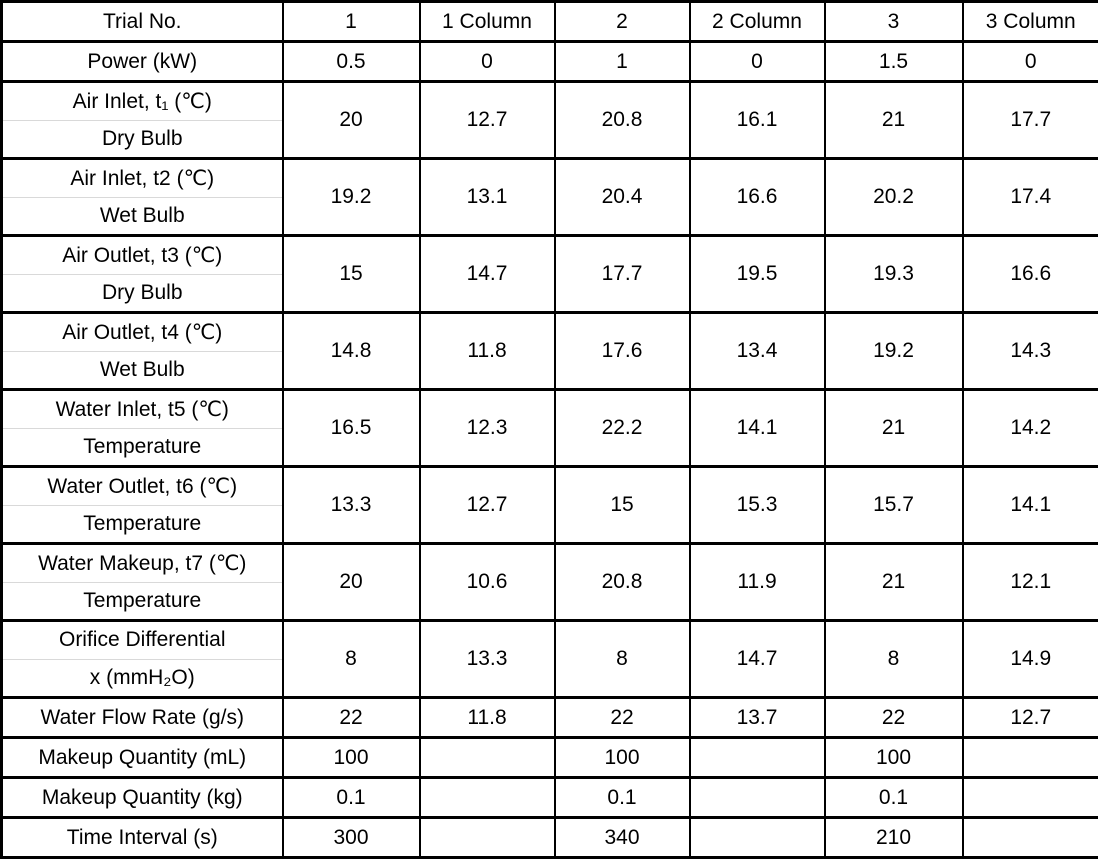 The height and width of the screenshot is (861, 1098). What do you see at coordinates (351, 351) in the screenshot?
I see `cell-value: 14.8` at bounding box center [351, 351].